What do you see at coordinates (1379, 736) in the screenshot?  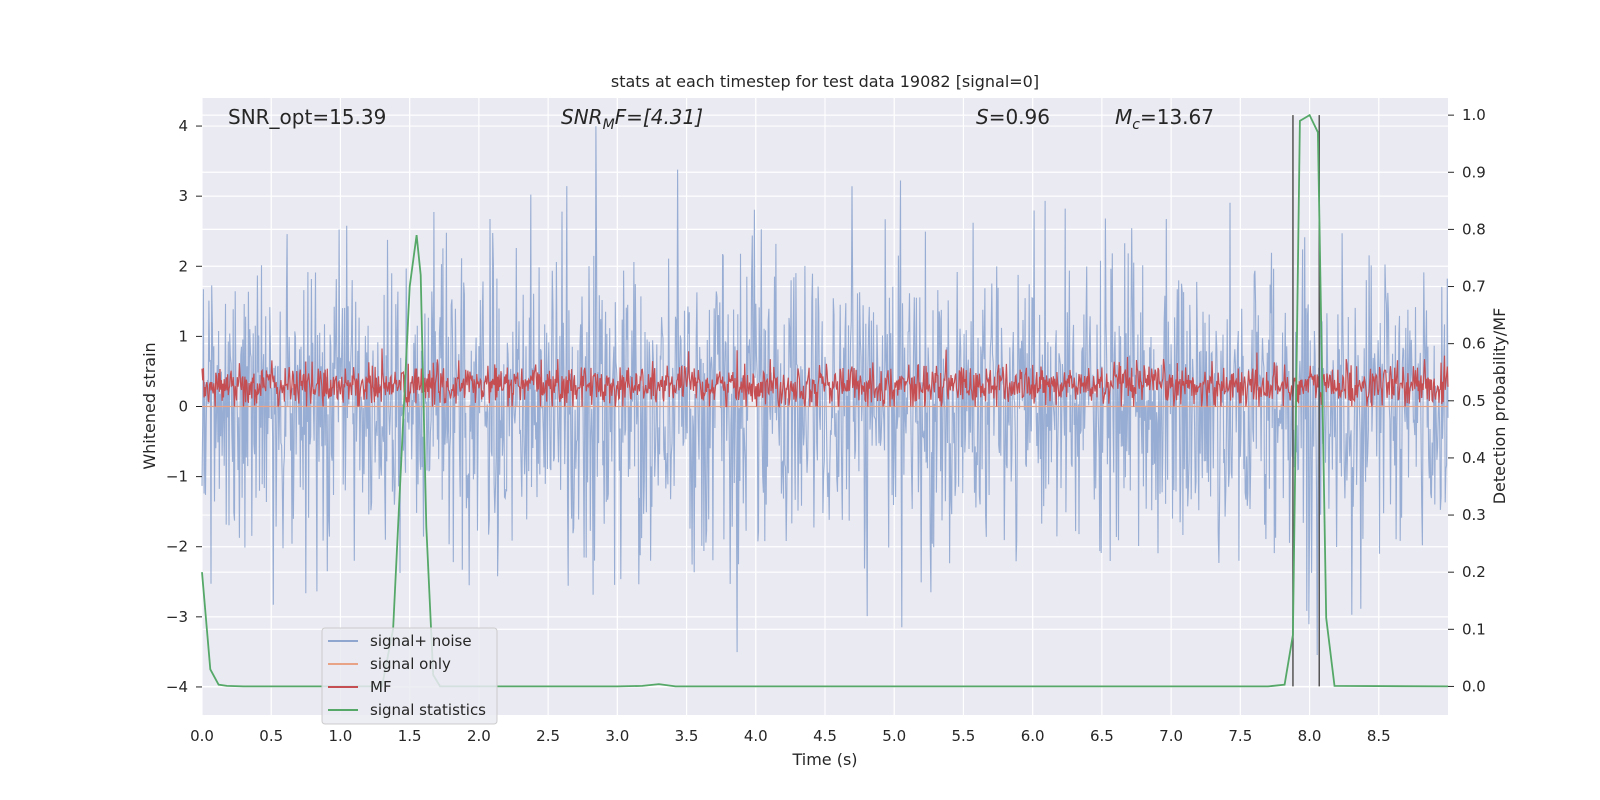 I see `x-tick-label: 8.5` at bounding box center [1379, 736].